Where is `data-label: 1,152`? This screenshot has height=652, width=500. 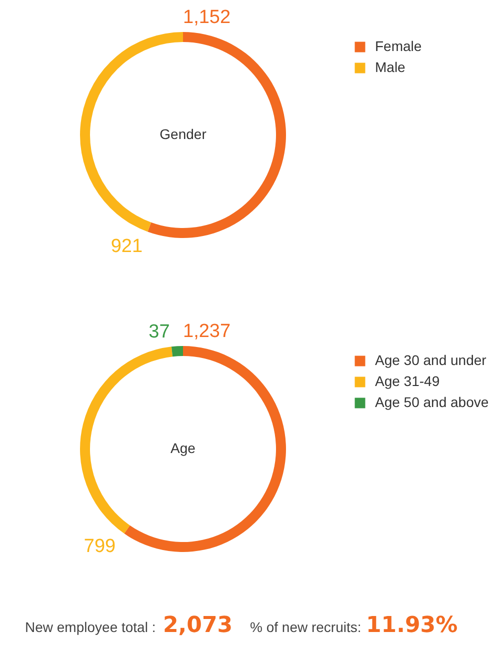
data-label: 1,152 is located at coordinates (207, 17).